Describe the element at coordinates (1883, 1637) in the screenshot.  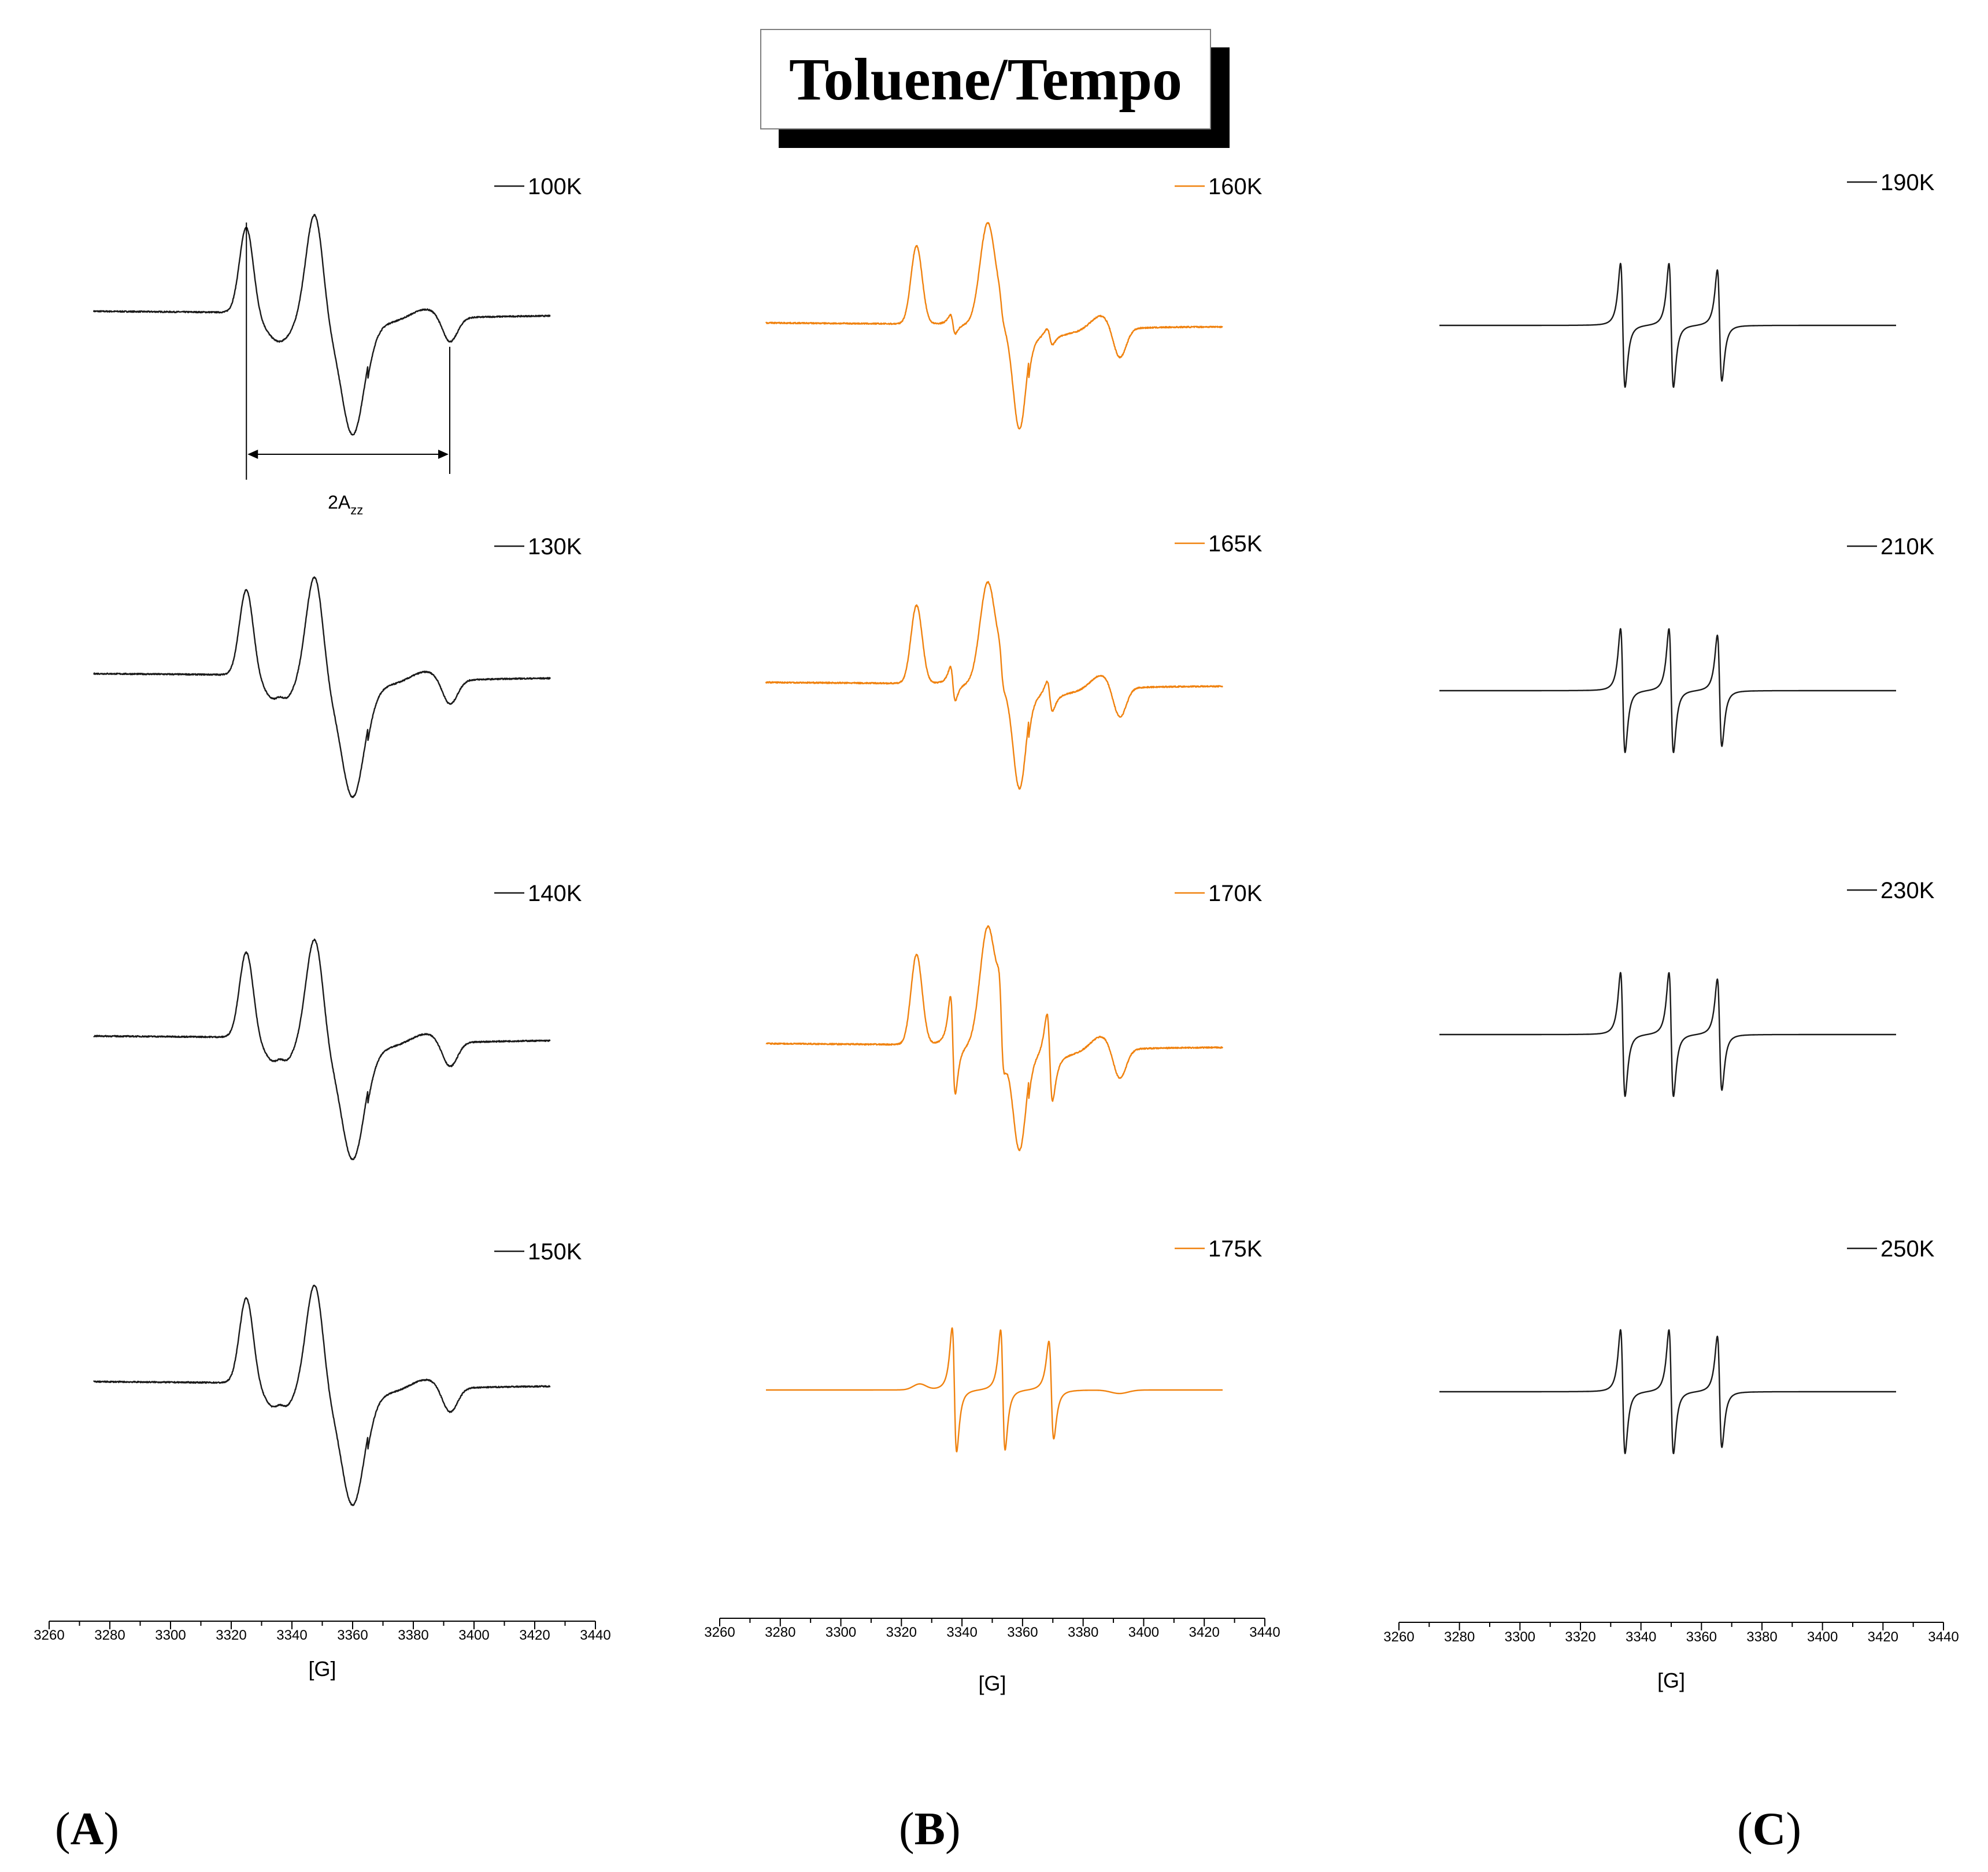
I see `panel-c-x-tick-label: 3420` at that location.